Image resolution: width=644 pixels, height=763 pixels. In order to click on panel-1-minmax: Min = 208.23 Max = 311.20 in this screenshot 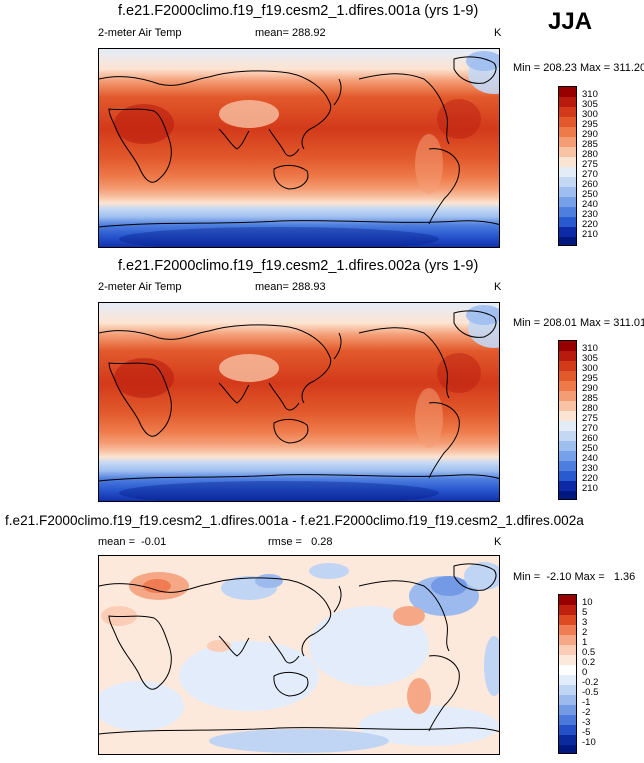, I will do `click(578, 68)`.